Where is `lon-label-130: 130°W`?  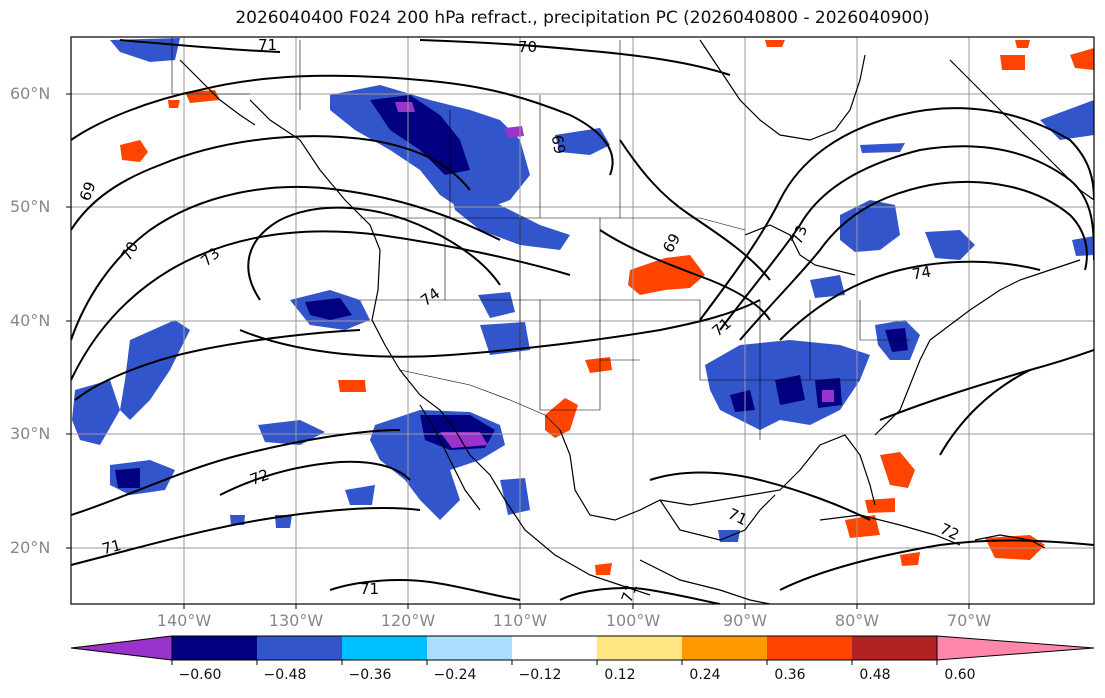 lon-label-130: 130°W is located at coordinates (296, 620).